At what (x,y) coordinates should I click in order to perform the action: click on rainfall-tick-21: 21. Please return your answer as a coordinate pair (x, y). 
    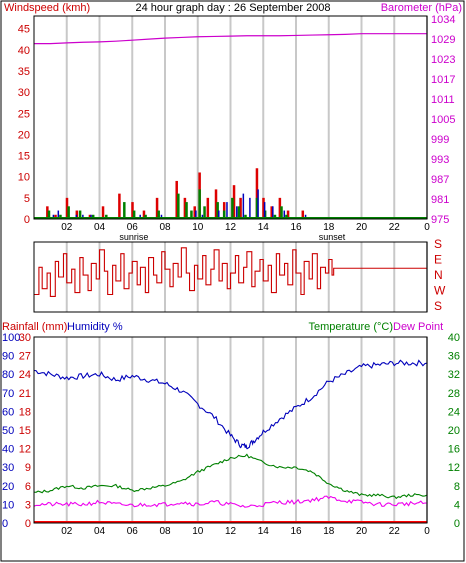
    Looking at the image, I should click on (25, 394).